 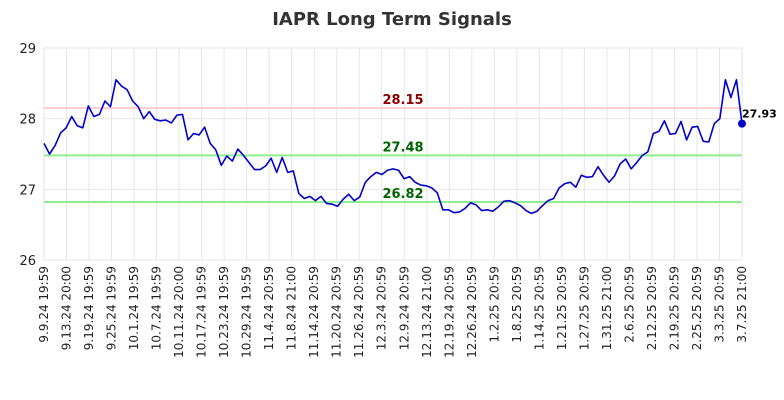 What do you see at coordinates (652, 308) in the screenshot?
I see `x-tick-label: 2.12.25 20:59` at bounding box center [652, 308].